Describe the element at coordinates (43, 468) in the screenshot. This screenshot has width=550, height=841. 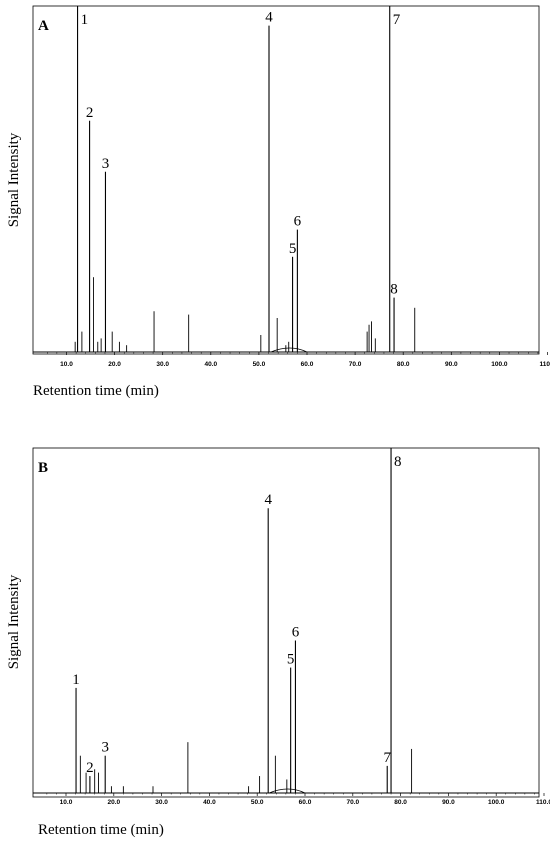
I see `panel-b-label: B` at that location.